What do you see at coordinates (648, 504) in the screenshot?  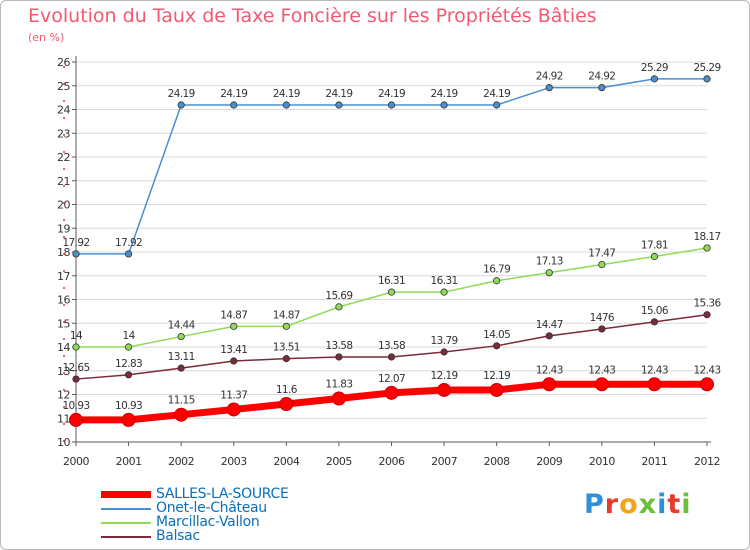 I see `logo-letter: x` at bounding box center [648, 504].